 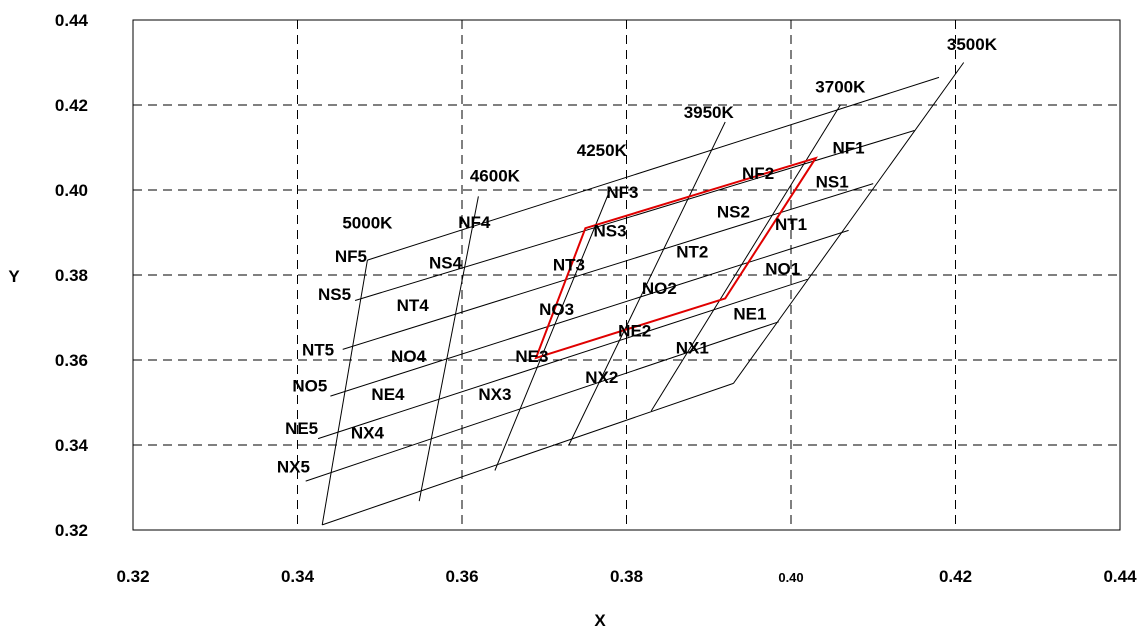 I want to click on y-tick-label: 0.42, so click(x=71, y=105).